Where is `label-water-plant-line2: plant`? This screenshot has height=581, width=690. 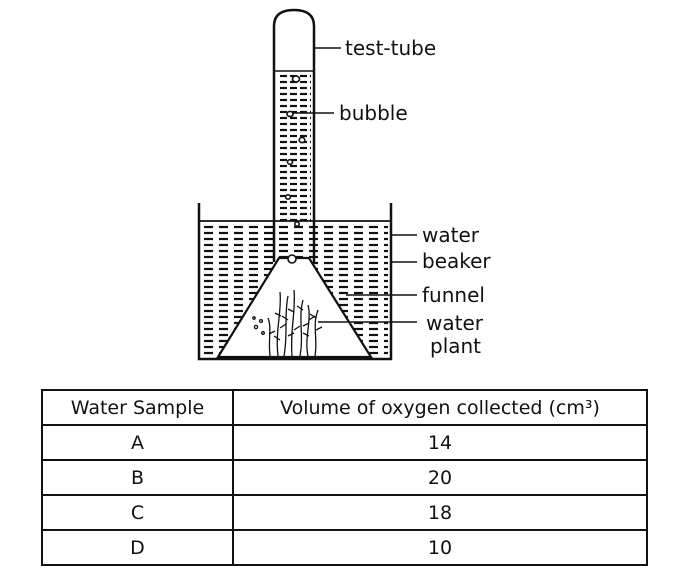 label-water-plant-line2: plant is located at coordinates (456, 346).